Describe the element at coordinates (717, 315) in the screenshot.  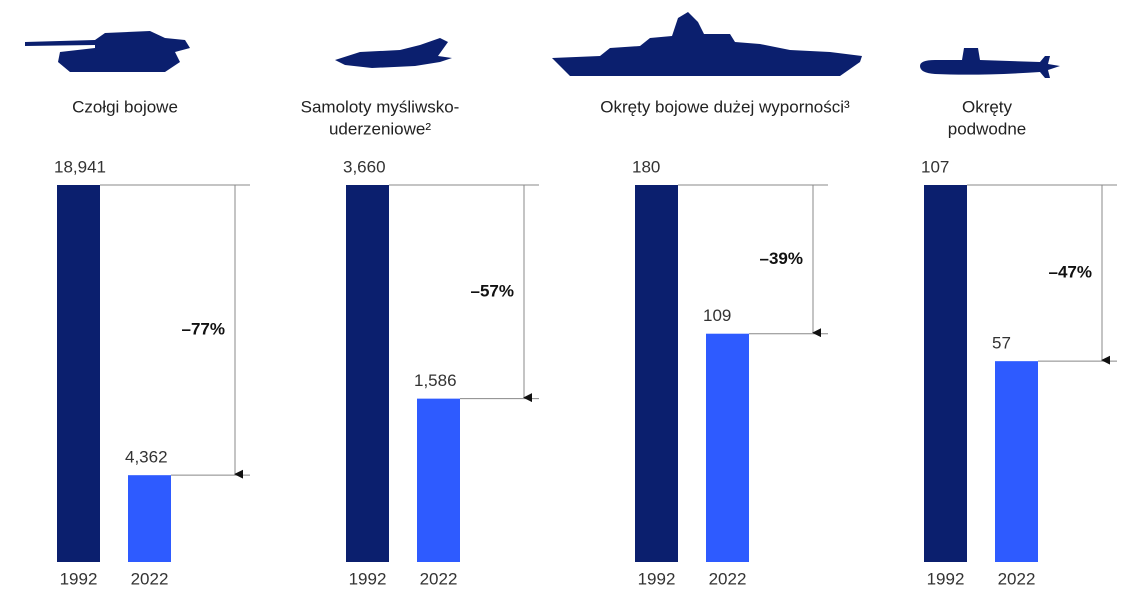
I see `value-label: 109` at that location.